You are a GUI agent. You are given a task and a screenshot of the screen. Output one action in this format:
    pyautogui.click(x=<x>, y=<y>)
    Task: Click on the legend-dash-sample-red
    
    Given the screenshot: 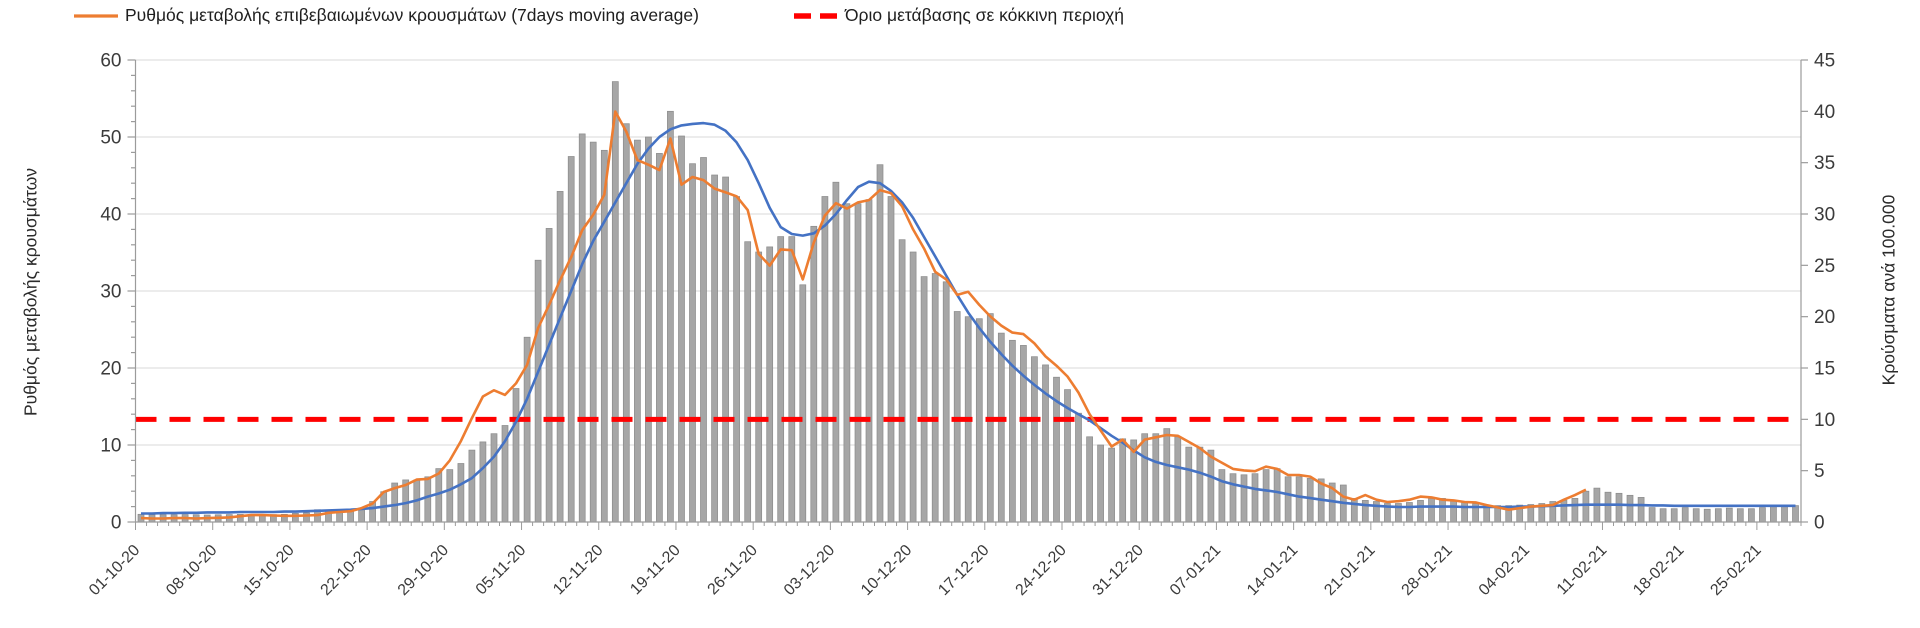 What is the action you would take?
    pyautogui.click(x=816, y=15)
    